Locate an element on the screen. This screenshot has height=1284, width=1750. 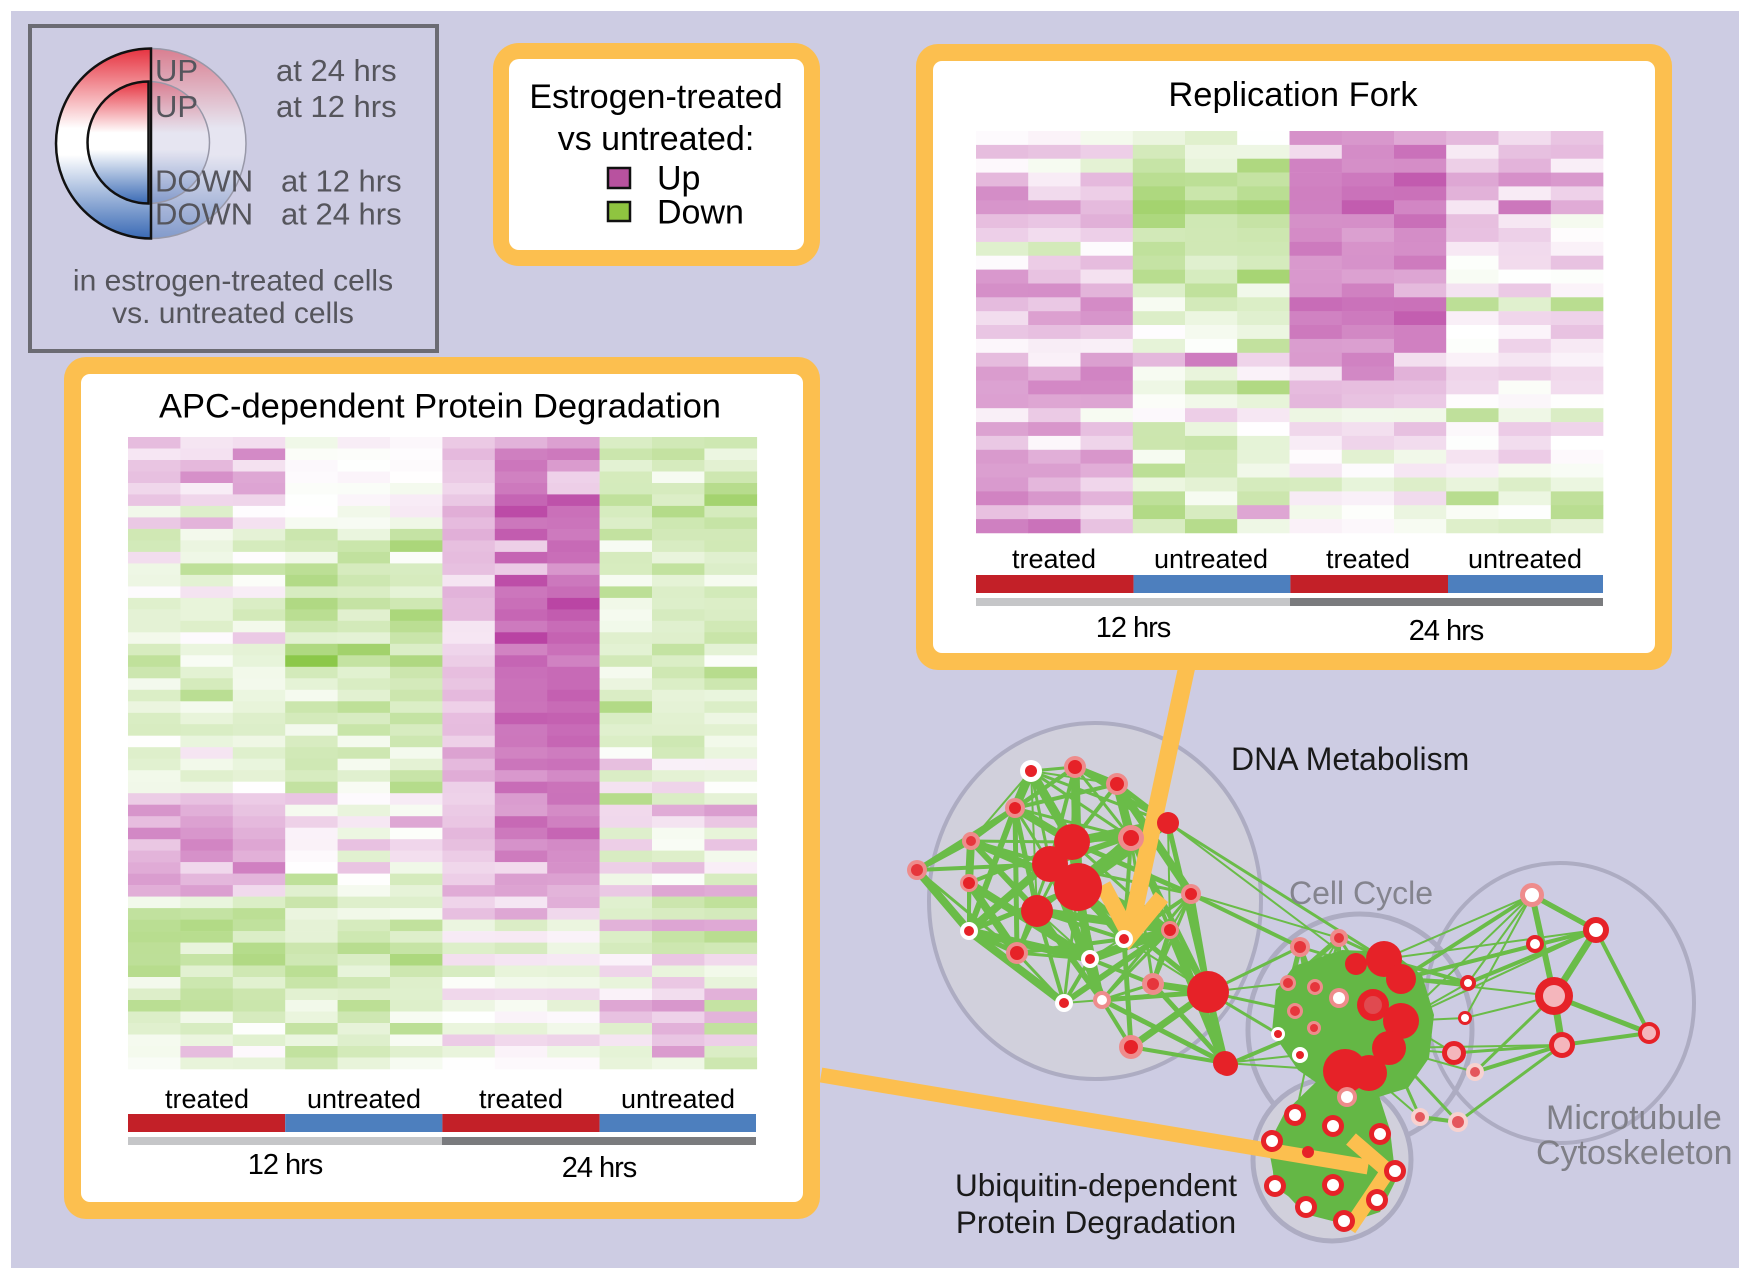
svg-text: DNA Metabolism is located at coordinates (1350, 759).